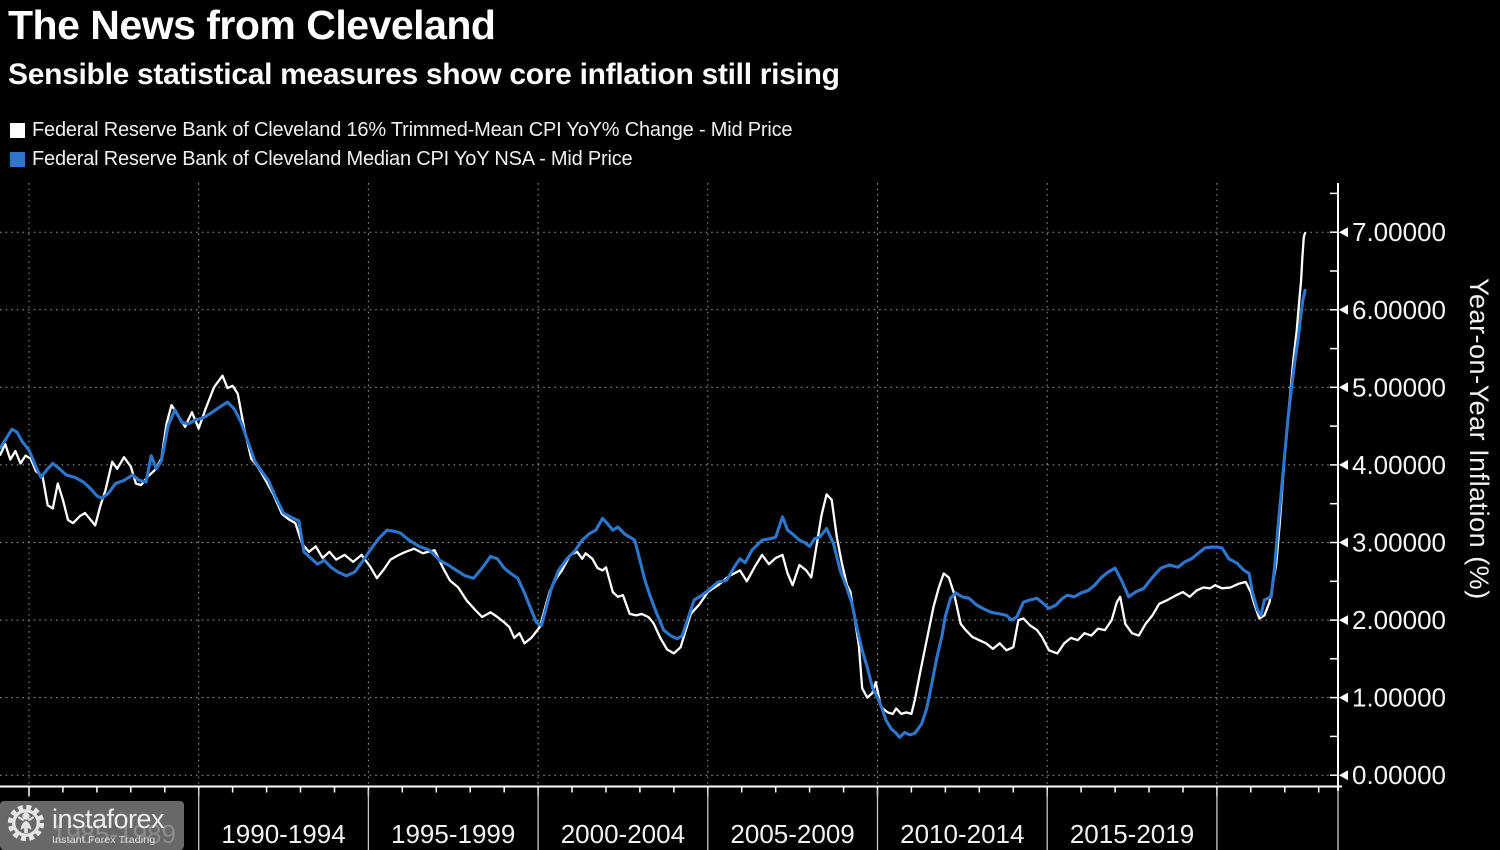 The width and height of the screenshot is (1500, 850). I want to click on watermark-tagline: Instant Forex Trading, so click(104, 839).